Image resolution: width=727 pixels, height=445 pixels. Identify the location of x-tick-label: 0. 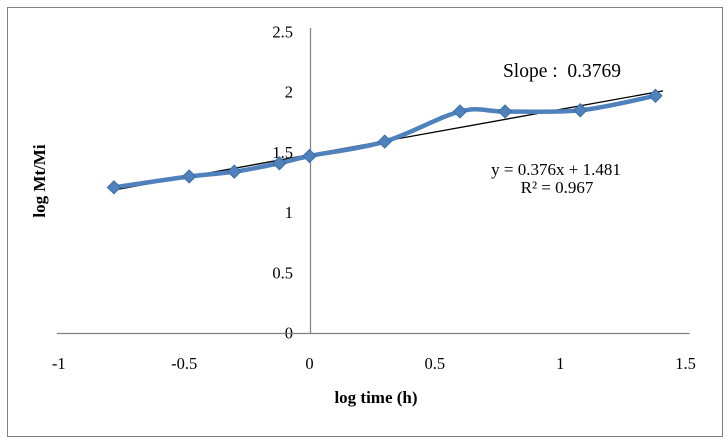
(309, 363).